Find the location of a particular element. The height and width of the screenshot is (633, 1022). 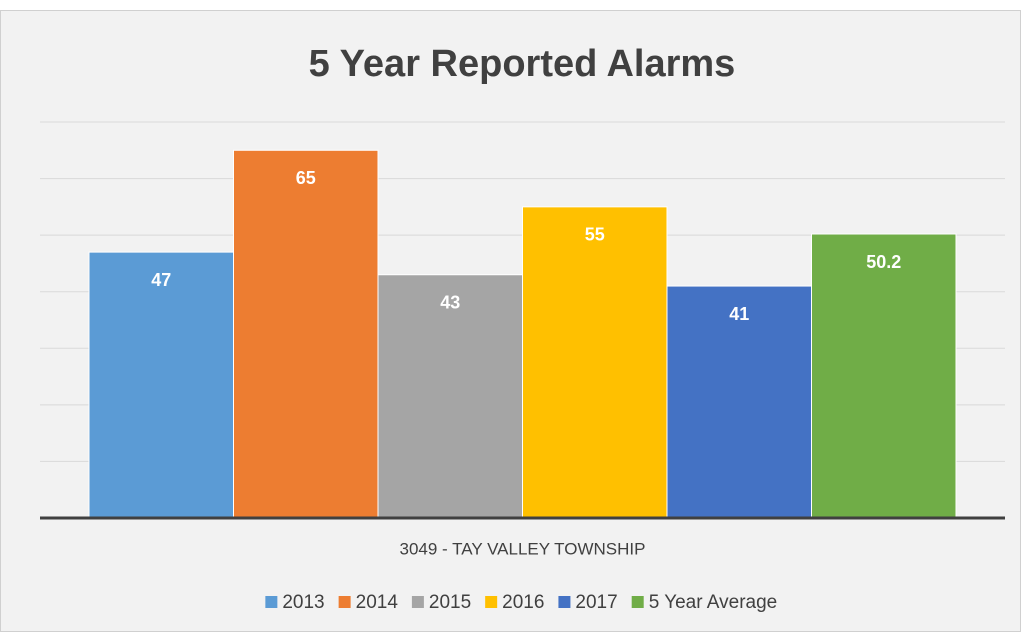

legend-label: 2013 is located at coordinates (303, 602).